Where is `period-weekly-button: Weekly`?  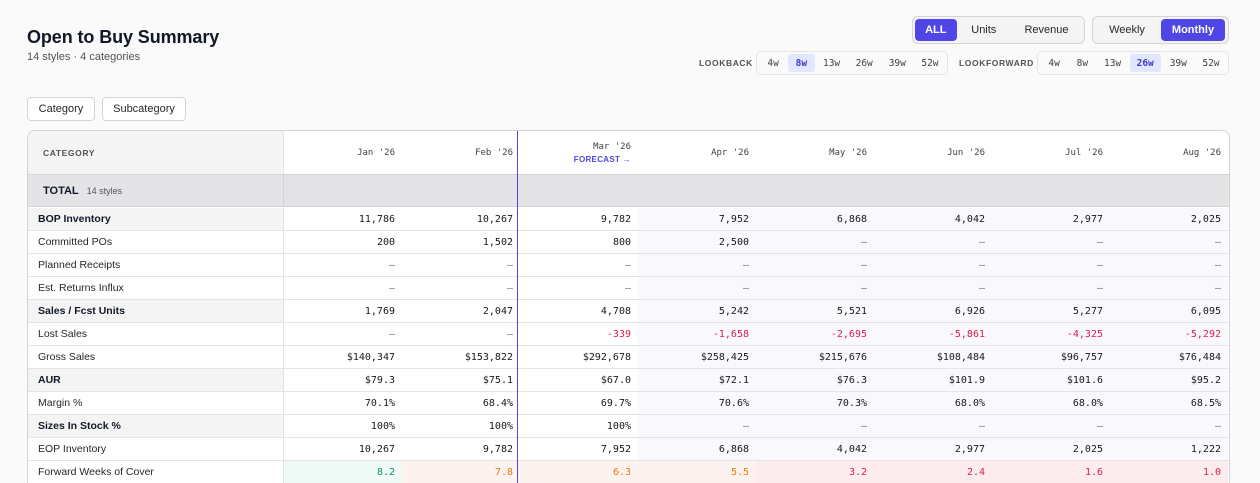
period-weekly-button: Weekly is located at coordinates (1127, 30).